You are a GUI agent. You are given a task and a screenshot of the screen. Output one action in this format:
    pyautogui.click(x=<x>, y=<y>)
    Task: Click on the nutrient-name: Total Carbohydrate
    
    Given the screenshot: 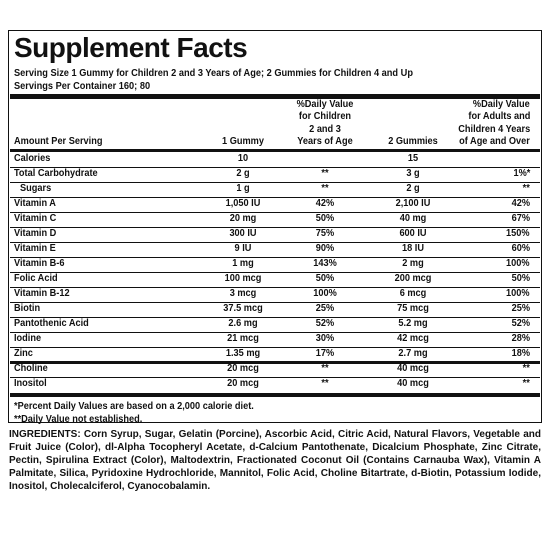 What is the action you would take?
    pyautogui.click(x=56, y=173)
    